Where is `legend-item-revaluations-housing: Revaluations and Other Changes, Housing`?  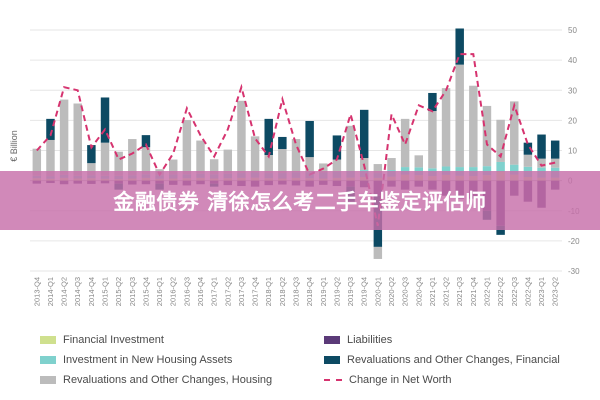
legend-item-revaluations-housing: Revaluations and Other Changes, Housing is located at coordinates (156, 380).